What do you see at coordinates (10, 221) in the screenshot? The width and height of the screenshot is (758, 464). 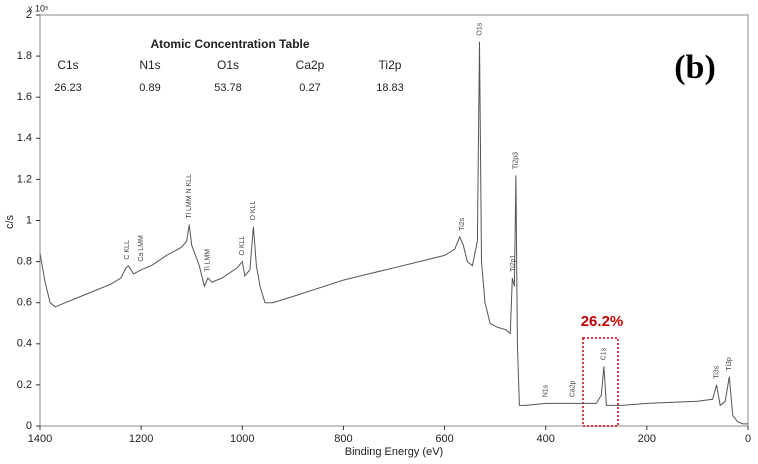 I see `y-axis-label: c/s` at bounding box center [10, 221].